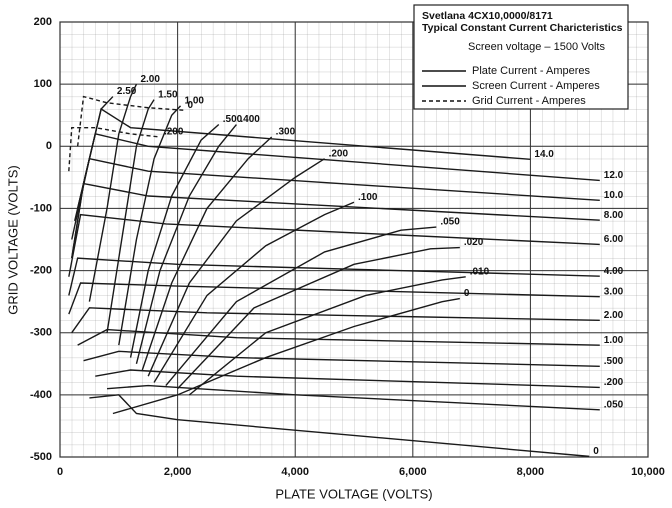 This screenshot has width=672, height=508. Describe the element at coordinates (487, 16) in the screenshot. I see `chart-title: Svetlana 4CX10,0000/8171` at that location.